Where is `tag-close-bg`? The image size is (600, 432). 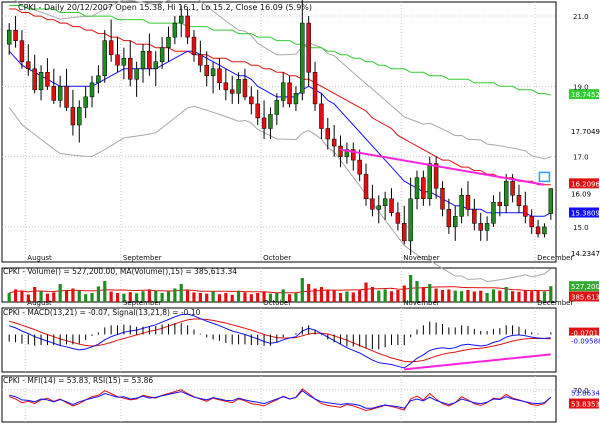
tag-close-bg is located at coordinates (584, 193).